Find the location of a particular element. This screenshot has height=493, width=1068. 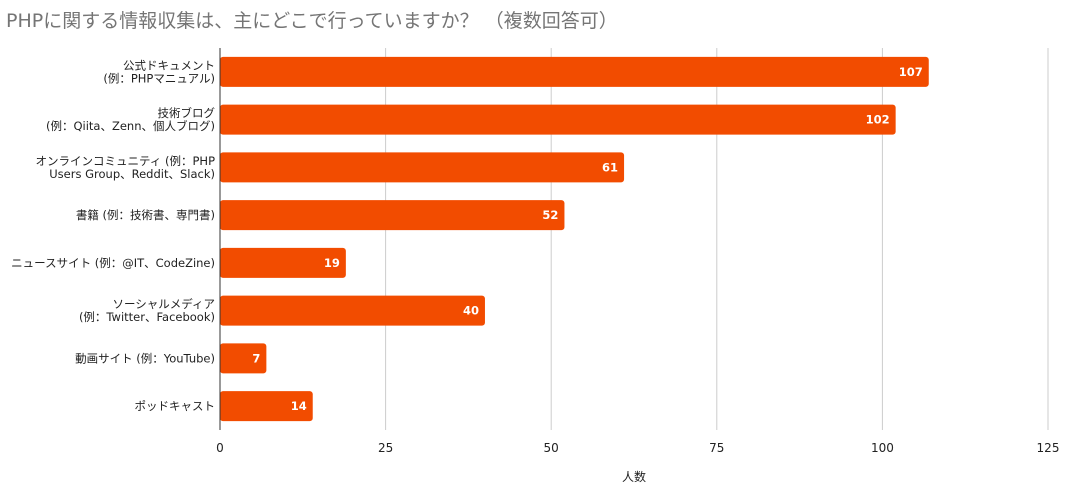

bar-value-label: 61 is located at coordinates (610, 167).